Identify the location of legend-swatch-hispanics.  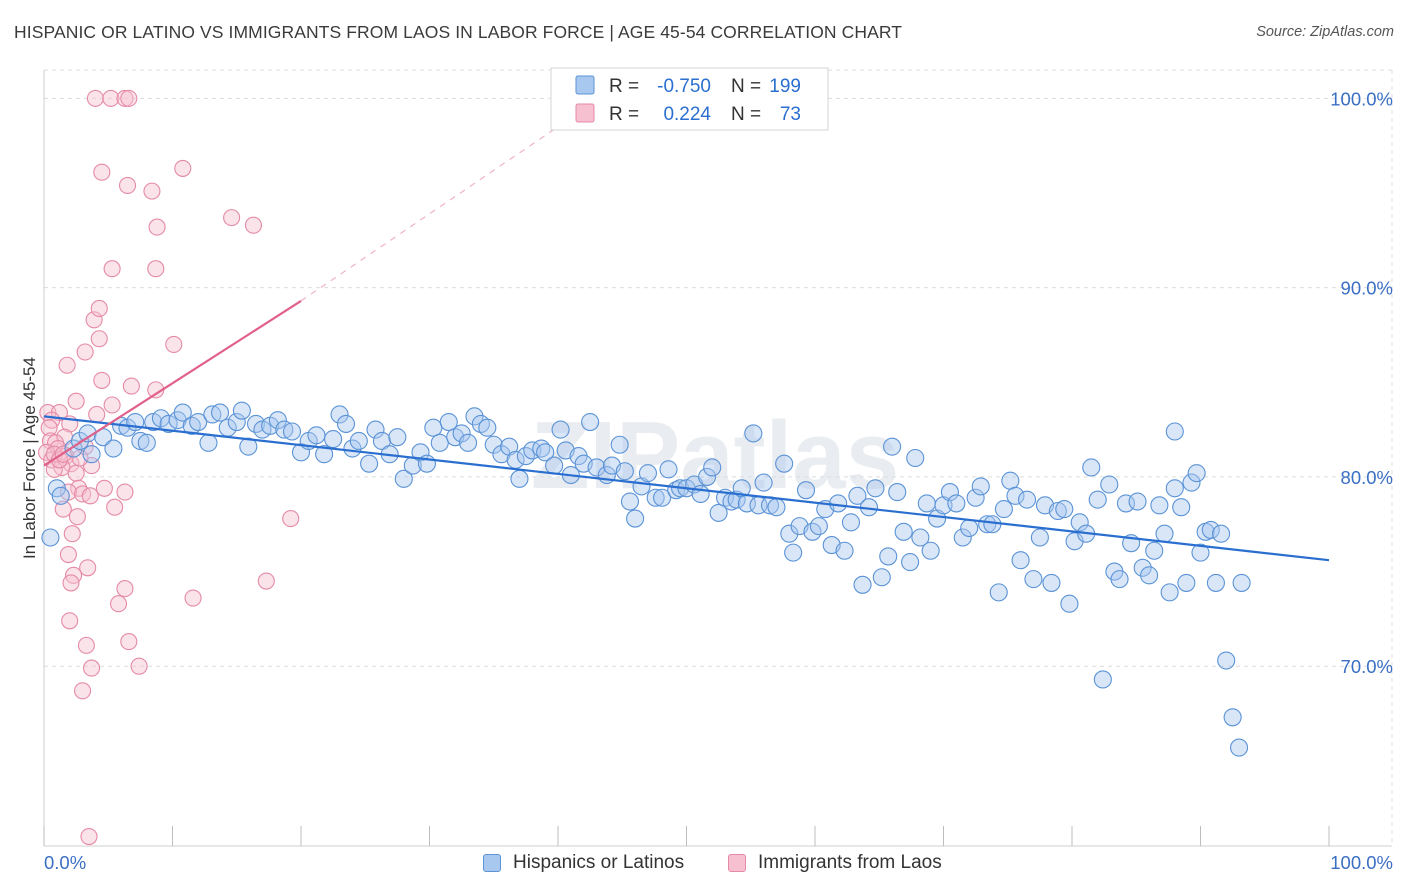
(492, 863).